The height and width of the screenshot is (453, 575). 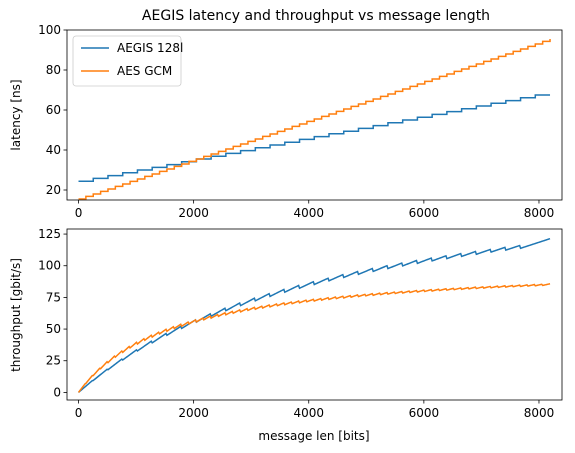 What do you see at coordinates (53, 329) in the screenshot?
I see `y-tick-label: 50` at bounding box center [53, 329].